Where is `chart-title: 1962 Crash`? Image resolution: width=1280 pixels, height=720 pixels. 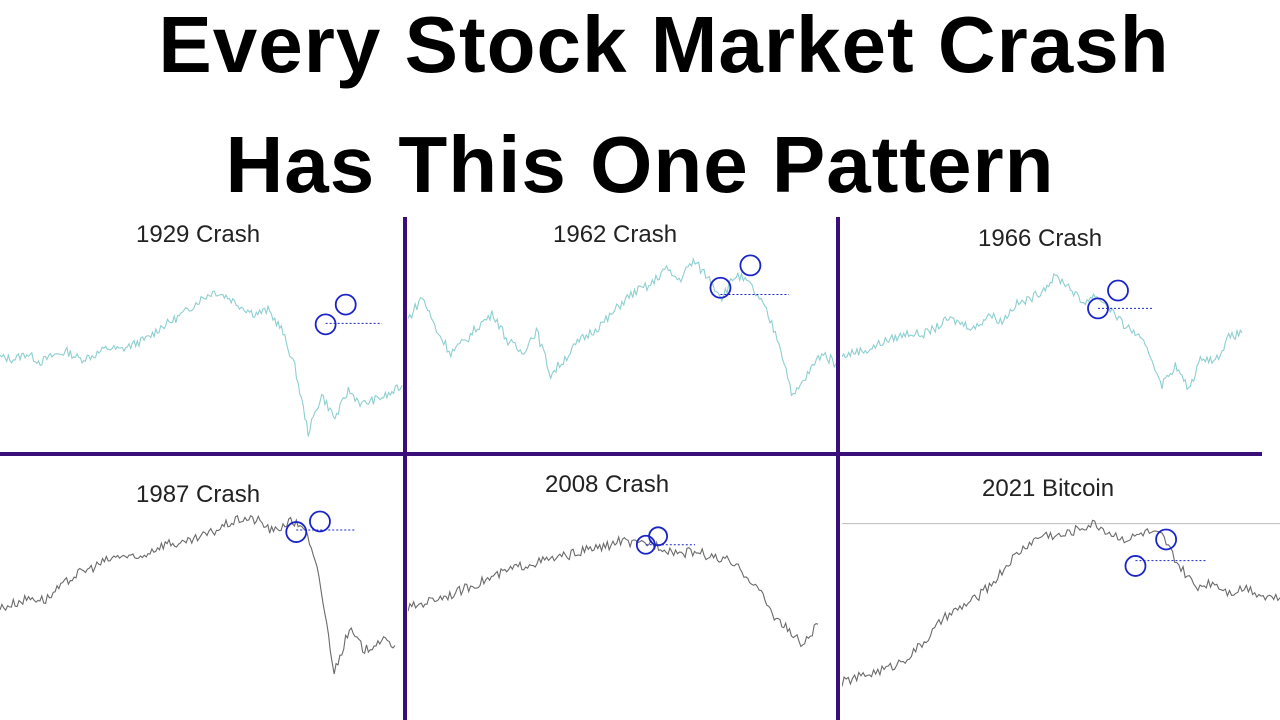
chart-title: 1962 Crash is located at coordinates (615, 234).